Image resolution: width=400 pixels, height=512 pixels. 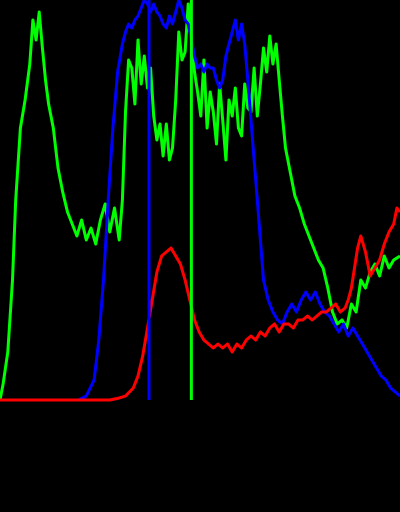 What do you see at coordinates (170, 200) in the screenshot?
I see `marker-layer` at bounding box center [170, 200].